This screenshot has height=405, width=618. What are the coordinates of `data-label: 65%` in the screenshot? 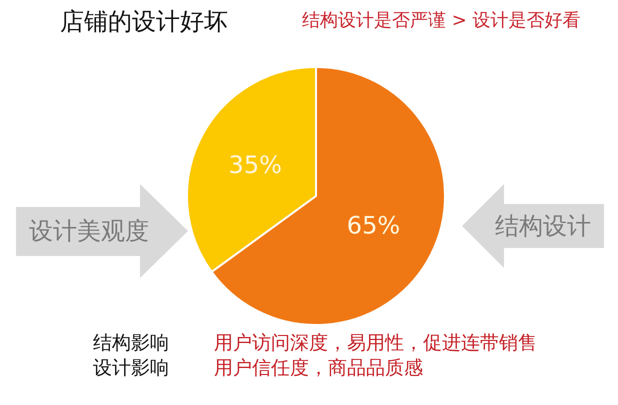 It's located at (373, 225).